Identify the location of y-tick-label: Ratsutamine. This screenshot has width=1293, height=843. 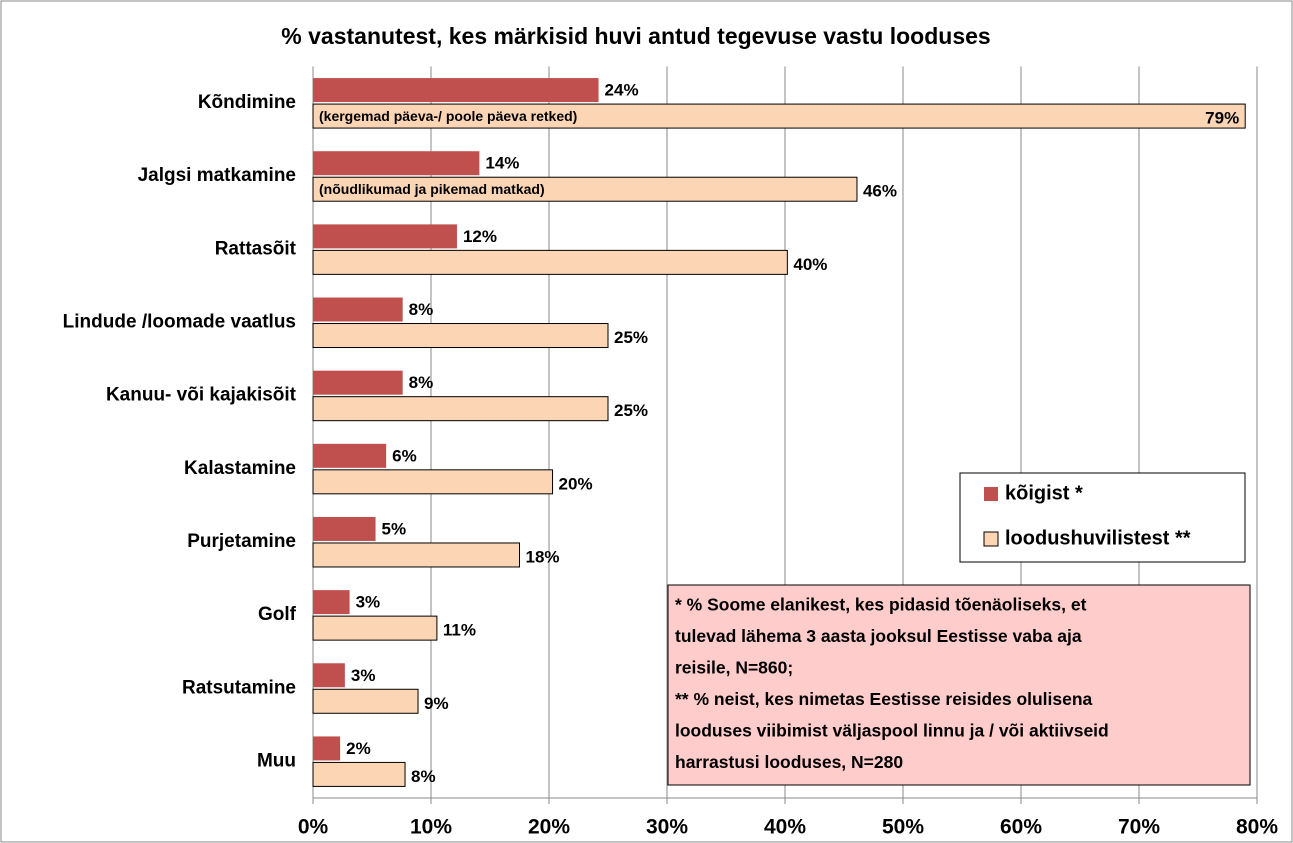
(239, 687).